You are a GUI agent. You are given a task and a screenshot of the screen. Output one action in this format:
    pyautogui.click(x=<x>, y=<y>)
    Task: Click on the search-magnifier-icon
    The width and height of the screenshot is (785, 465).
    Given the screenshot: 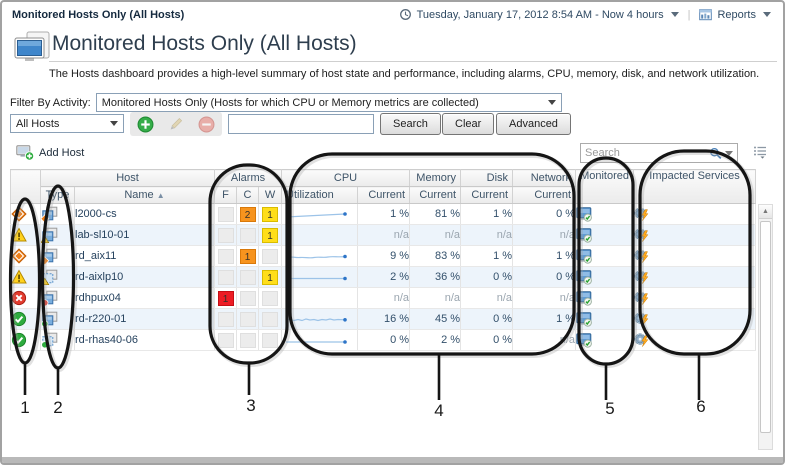 What is the action you would take?
    pyautogui.click(x=716, y=153)
    